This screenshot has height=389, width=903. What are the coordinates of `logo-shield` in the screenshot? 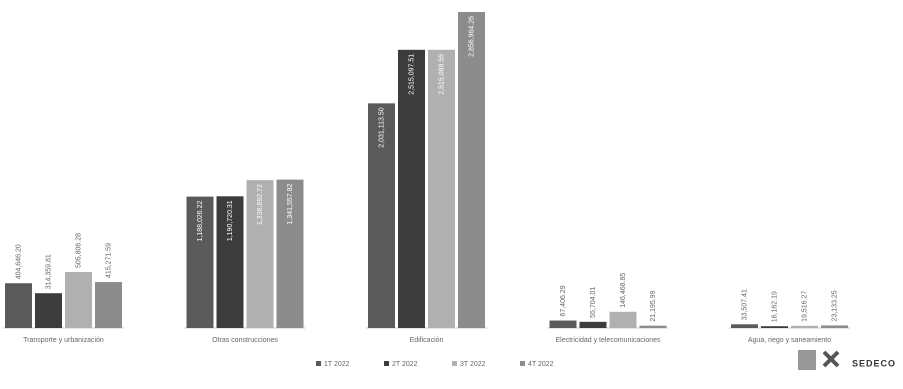 It's located at (807, 360).